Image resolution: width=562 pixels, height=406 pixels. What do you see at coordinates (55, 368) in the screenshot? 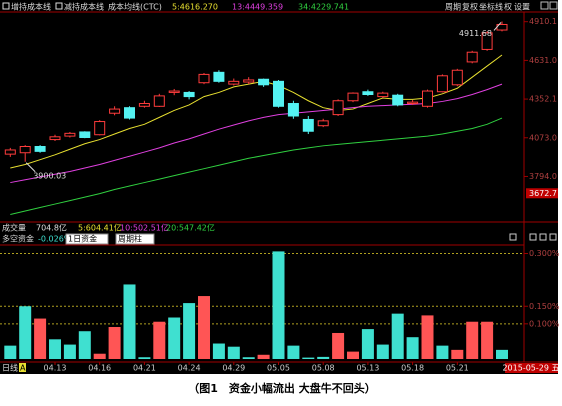
I see `x-tick-label: 04.13` at bounding box center [55, 368].